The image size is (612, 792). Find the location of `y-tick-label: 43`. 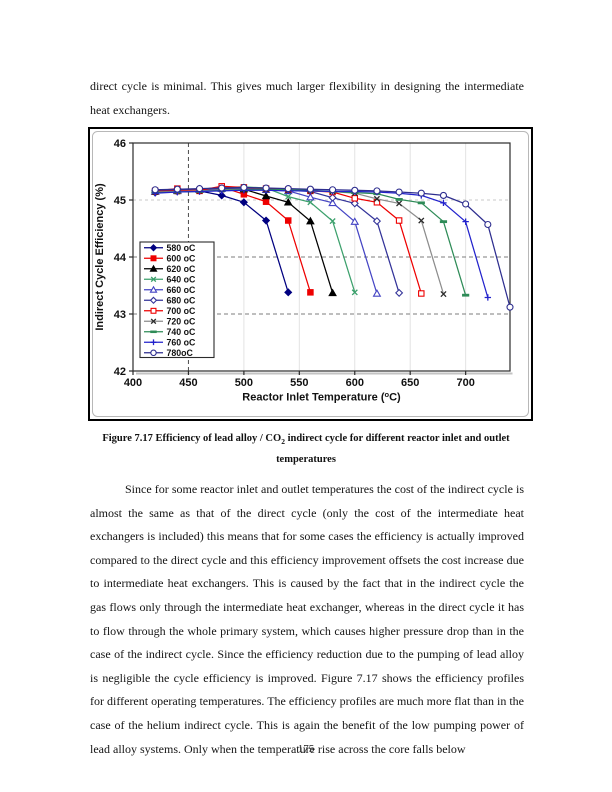

y-tick-label: 43 is located at coordinates (120, 315).